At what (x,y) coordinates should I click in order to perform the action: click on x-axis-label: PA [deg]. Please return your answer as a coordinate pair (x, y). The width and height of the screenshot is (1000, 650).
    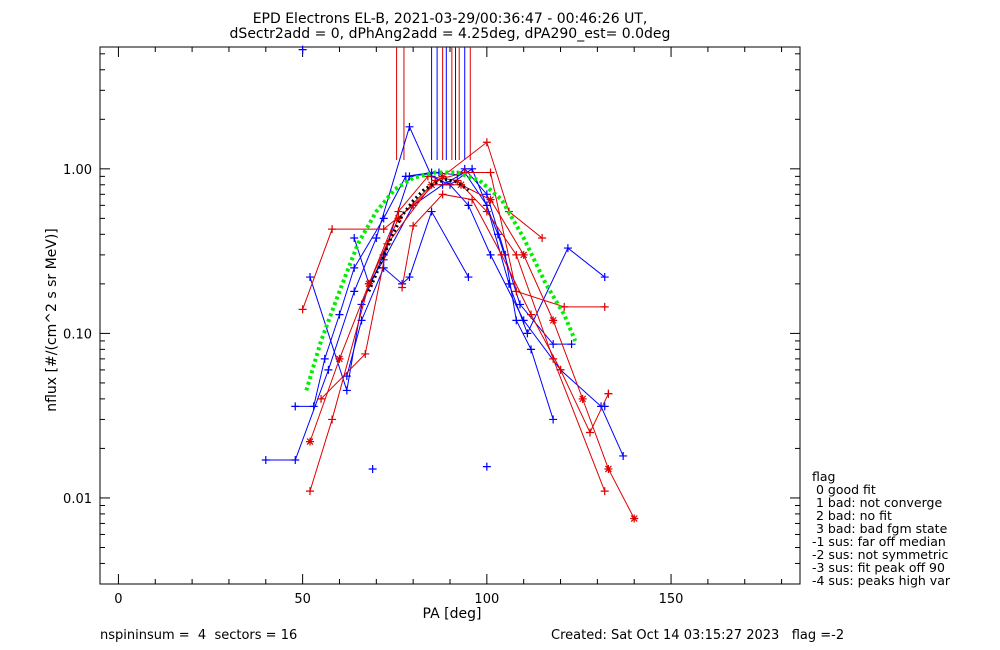
    Looking at the image, I should click on (452, 614).